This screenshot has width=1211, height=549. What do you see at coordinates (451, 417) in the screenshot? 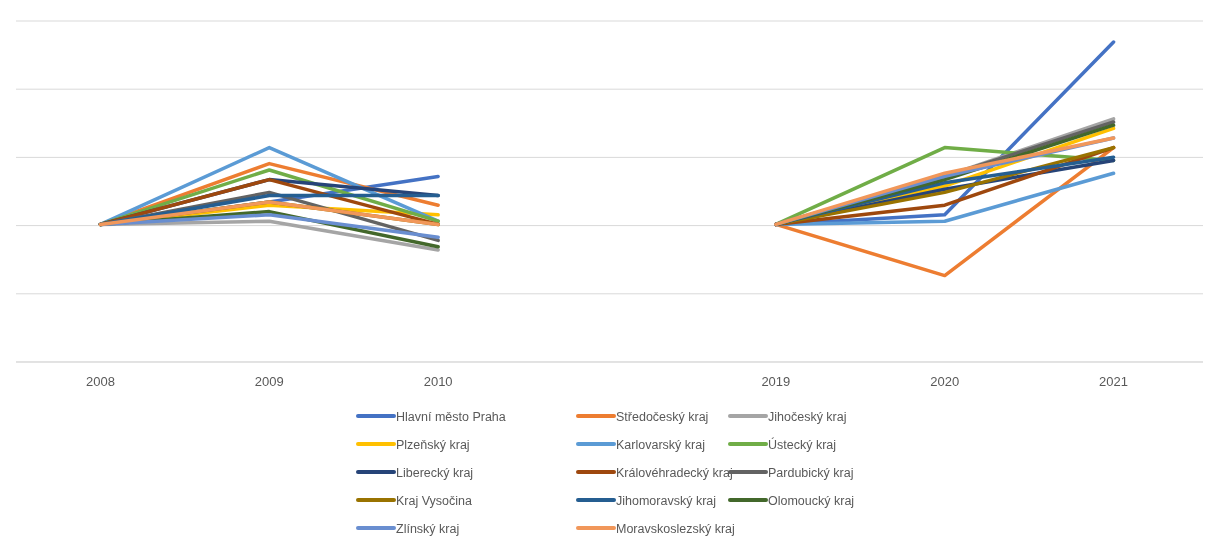
I see `legend-label: Hlavní město Praha` at bounding box center [451, 417].